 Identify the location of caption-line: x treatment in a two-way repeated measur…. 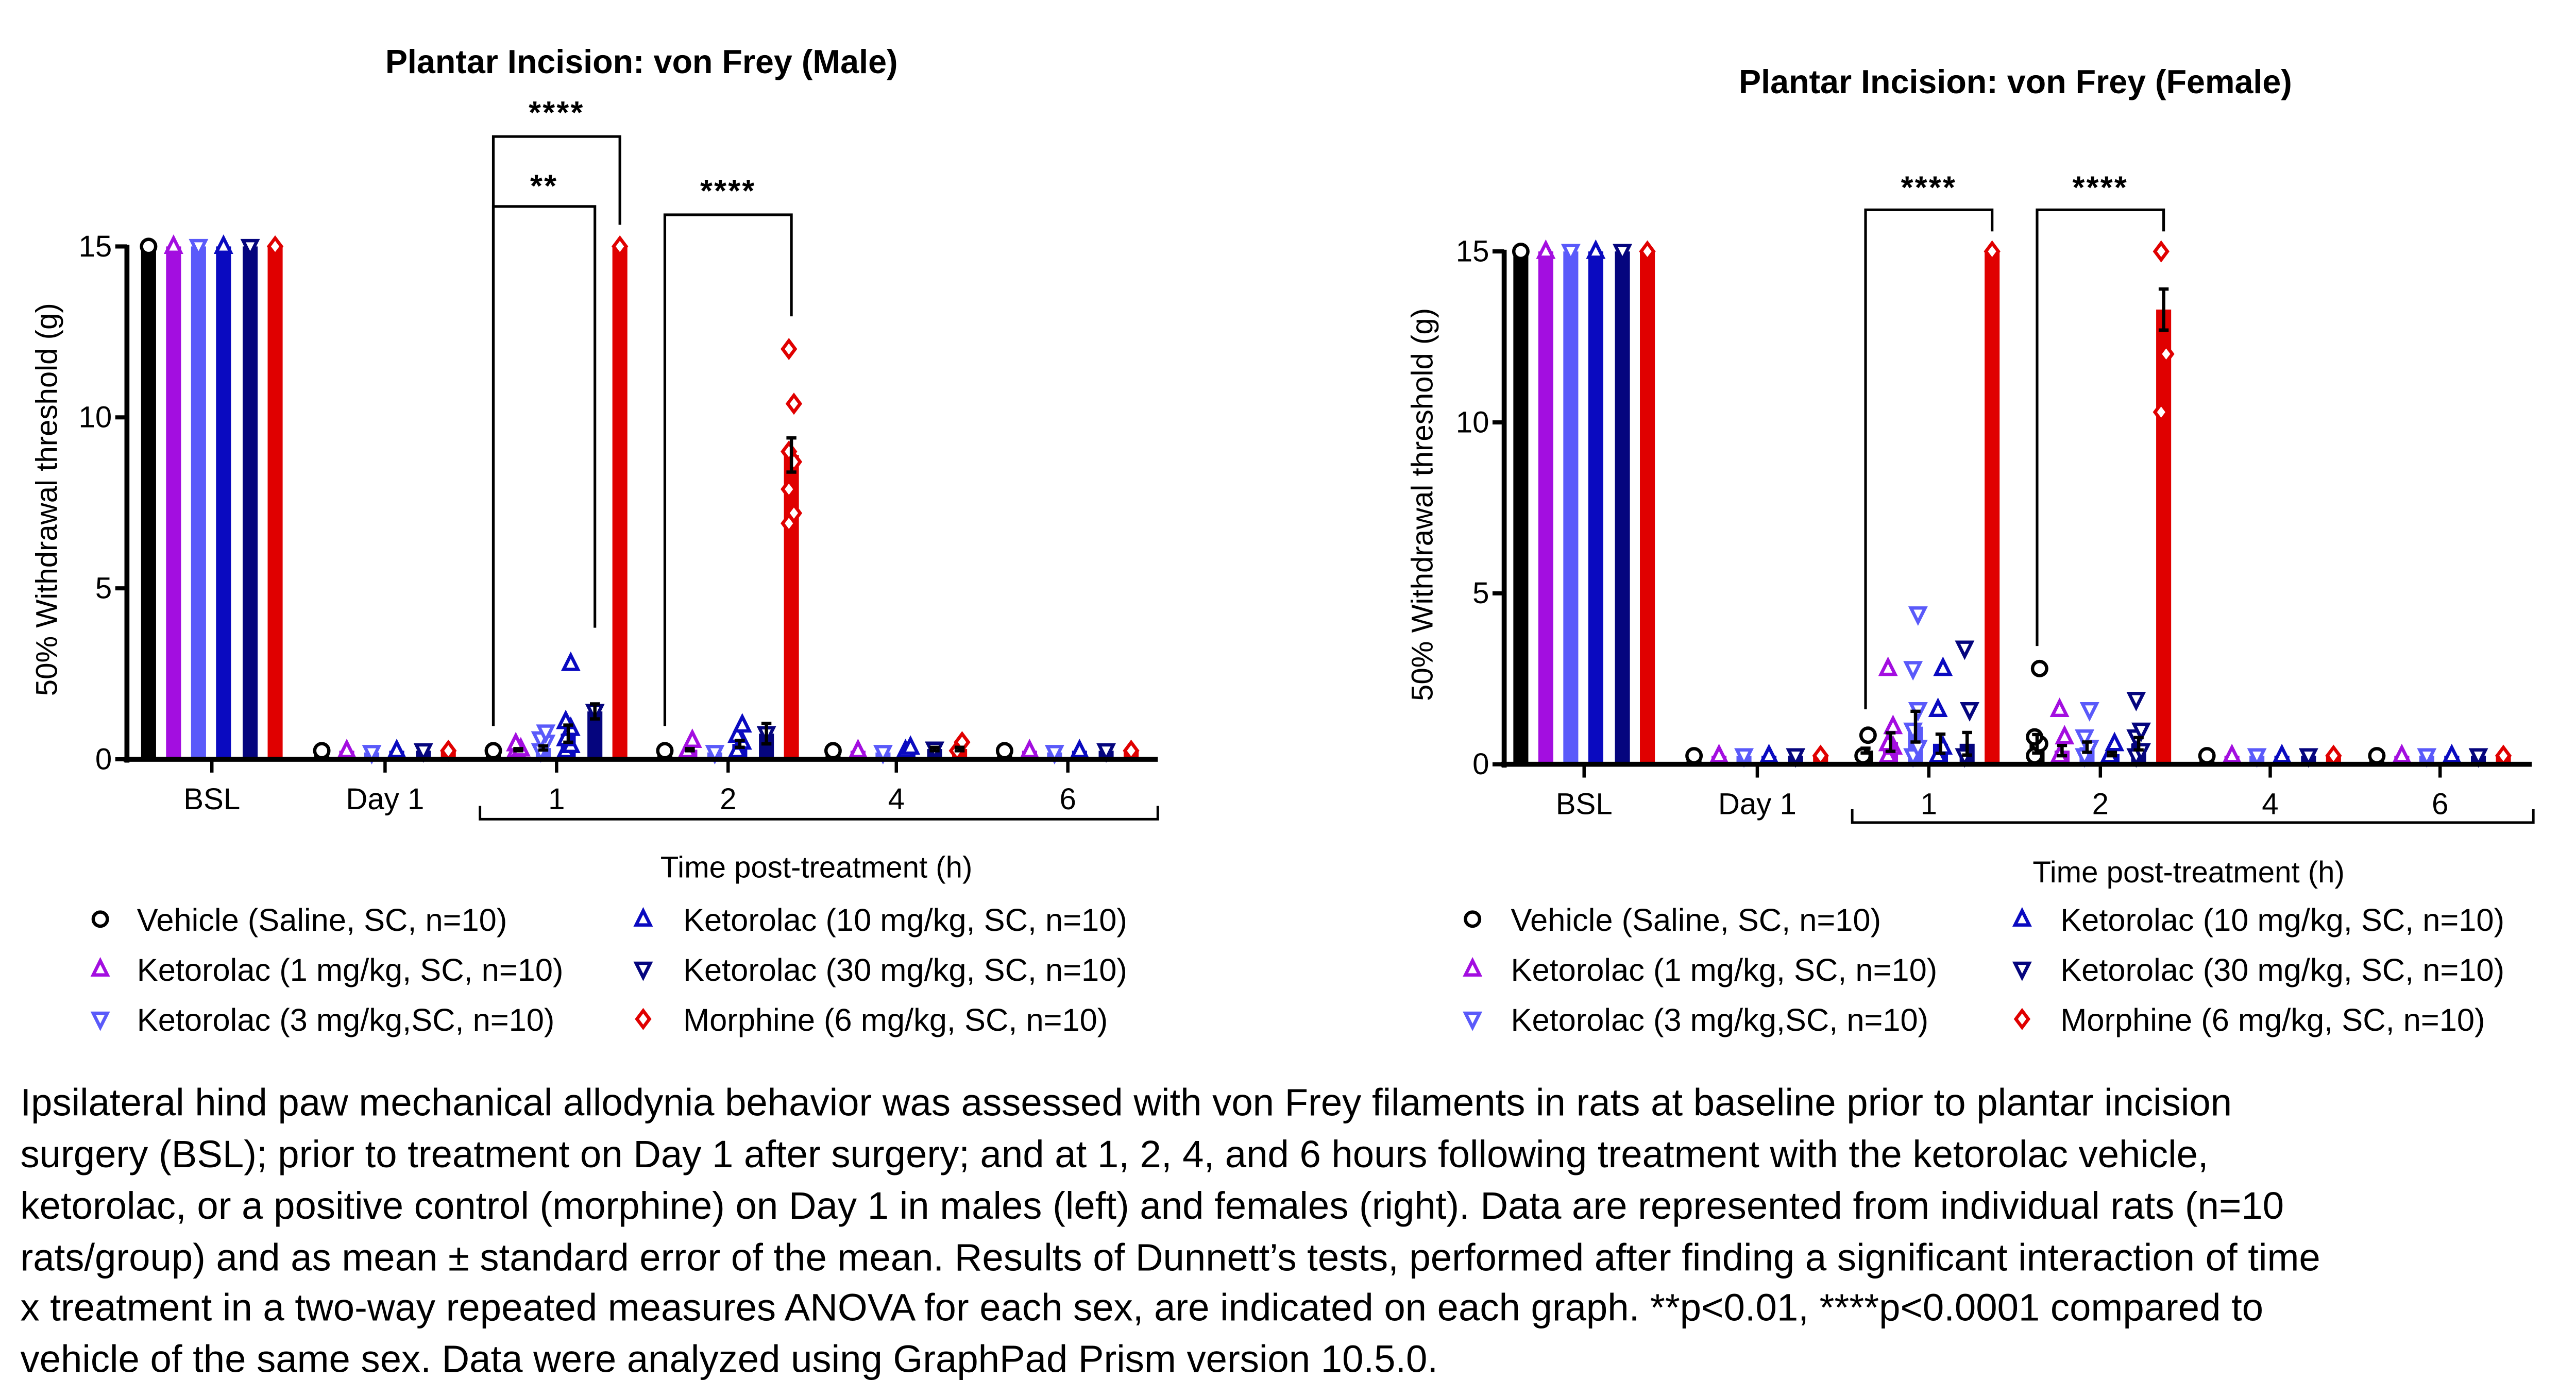
(1142, 1307).